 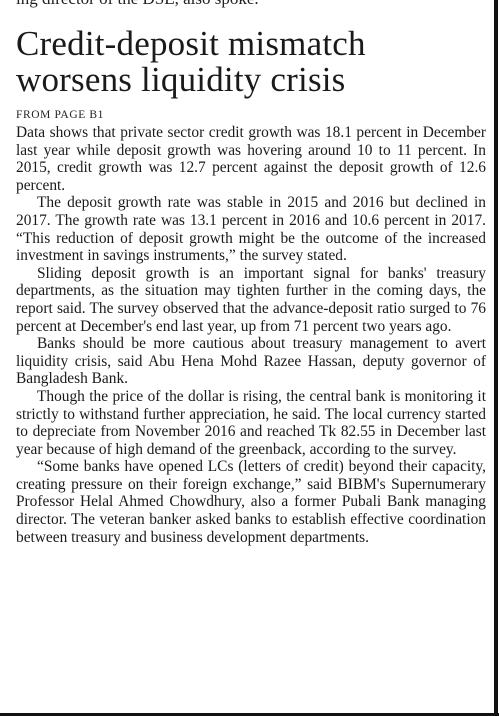 What do you see at coordinates (496, 358) in the screenshot?
I see `column-border-right` at bounding box center [496, 358].